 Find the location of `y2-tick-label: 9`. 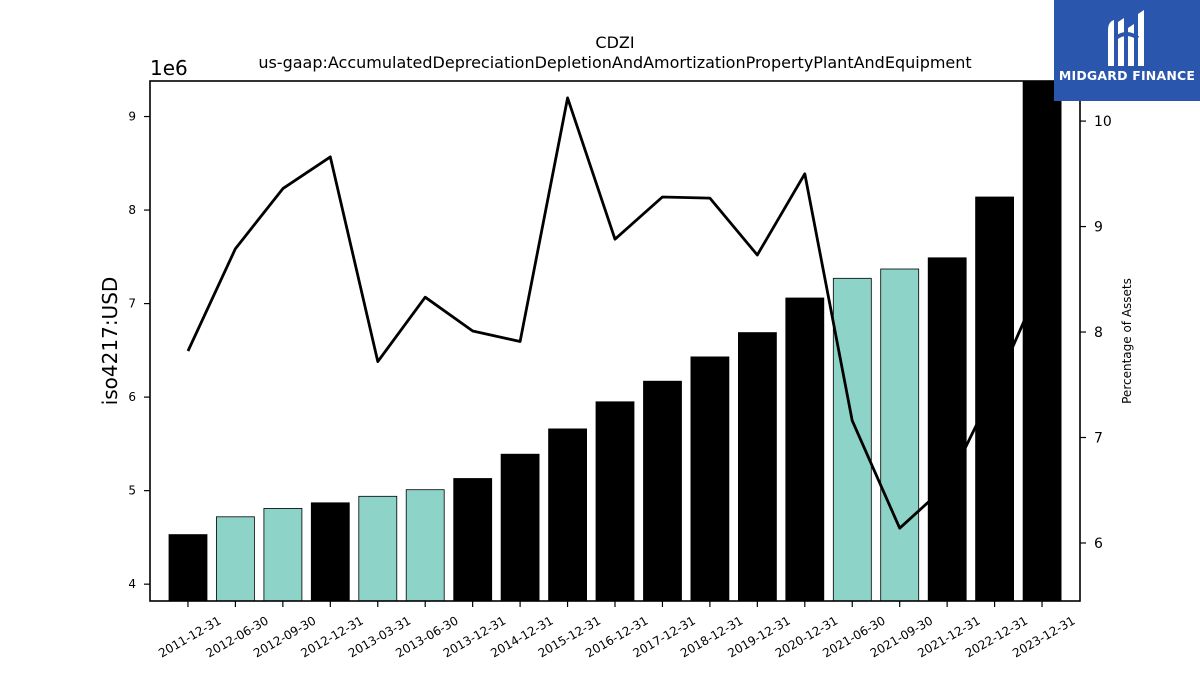

y2-tick-label: 9 is located at coordinates (1098, 228).